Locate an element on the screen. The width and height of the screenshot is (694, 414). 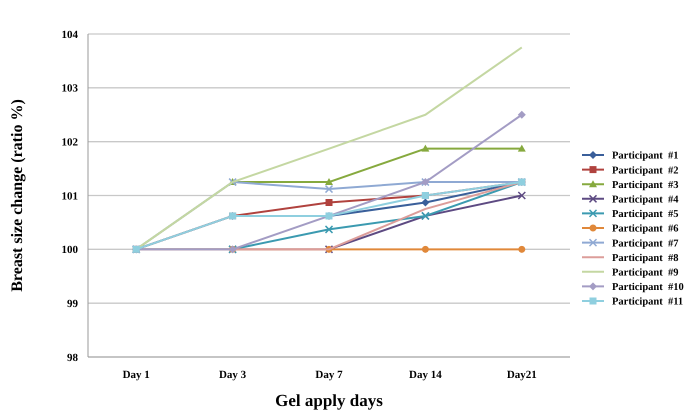
y-tick-label: 98 is located at coordinates (72, 358).